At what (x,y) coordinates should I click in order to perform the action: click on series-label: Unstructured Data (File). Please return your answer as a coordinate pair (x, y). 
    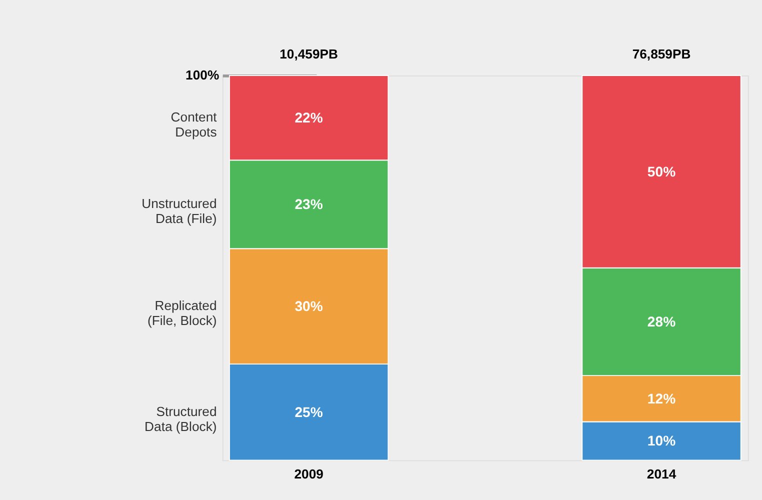
    Looking at the image, I should click on (179, 211).